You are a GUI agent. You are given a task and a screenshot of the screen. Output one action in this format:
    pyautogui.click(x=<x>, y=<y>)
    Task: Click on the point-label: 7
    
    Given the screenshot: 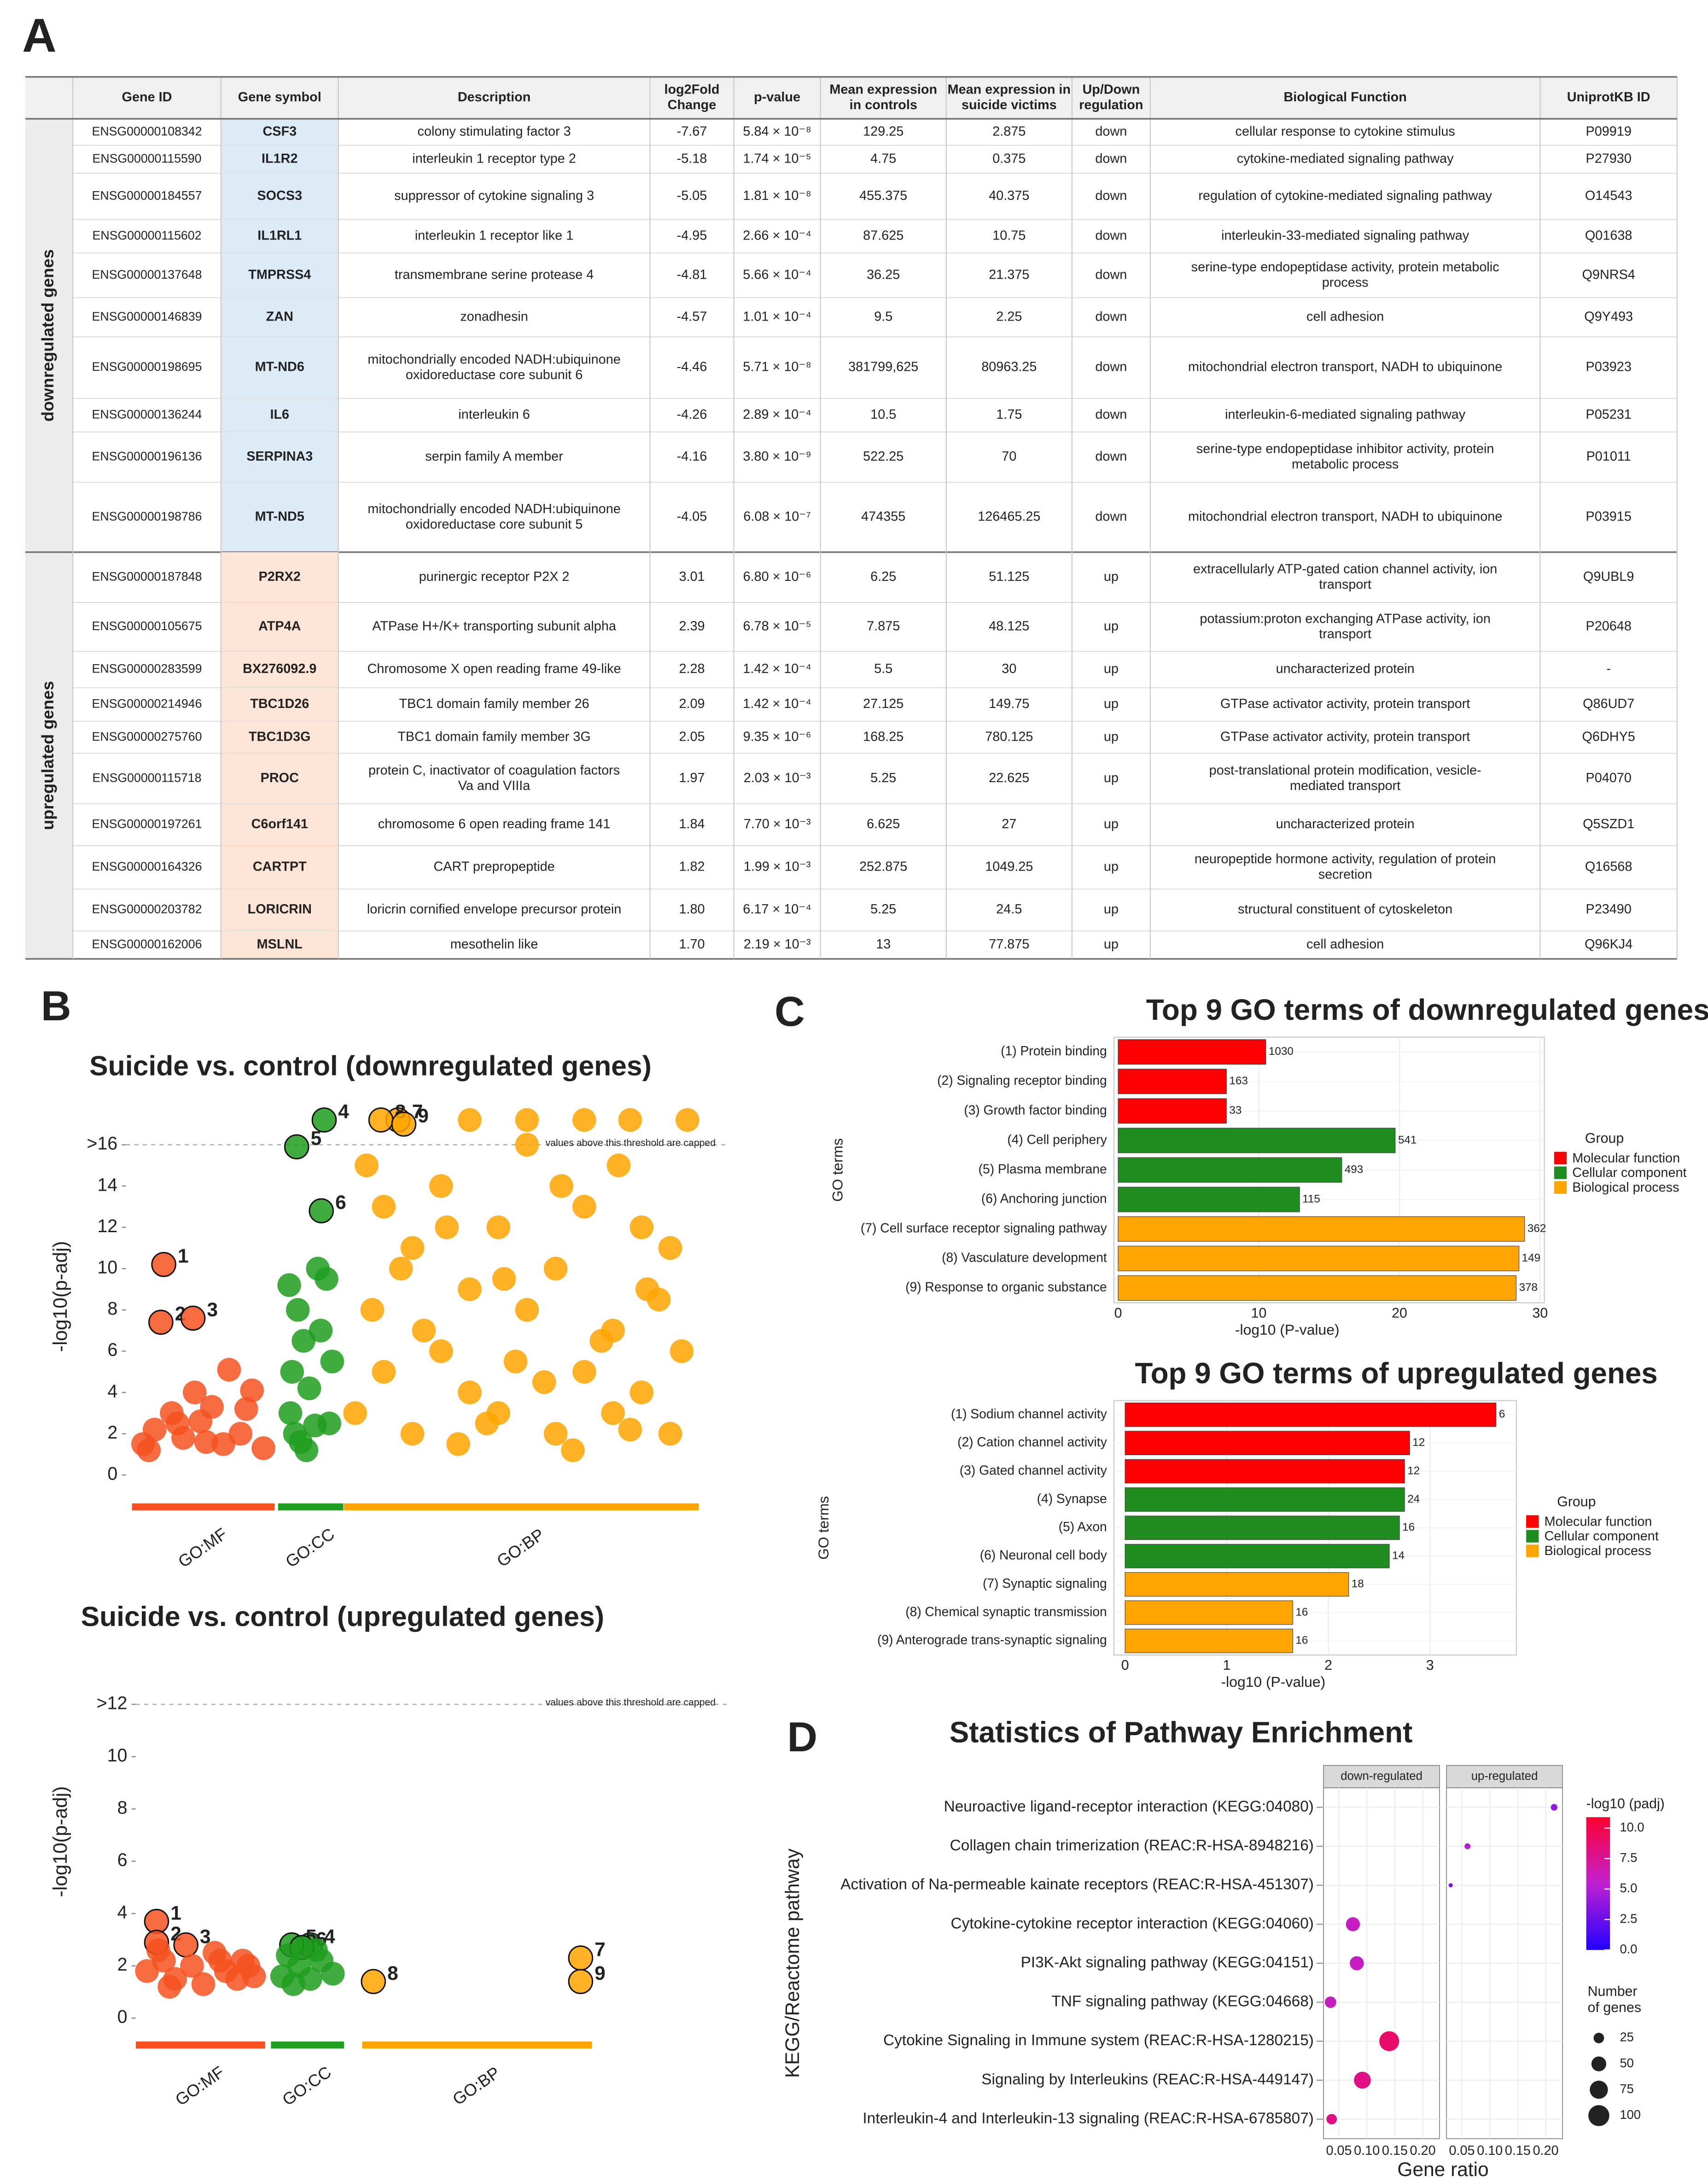 What is the action you would take?
    pyautogui.click(x=600, y=1950)
    